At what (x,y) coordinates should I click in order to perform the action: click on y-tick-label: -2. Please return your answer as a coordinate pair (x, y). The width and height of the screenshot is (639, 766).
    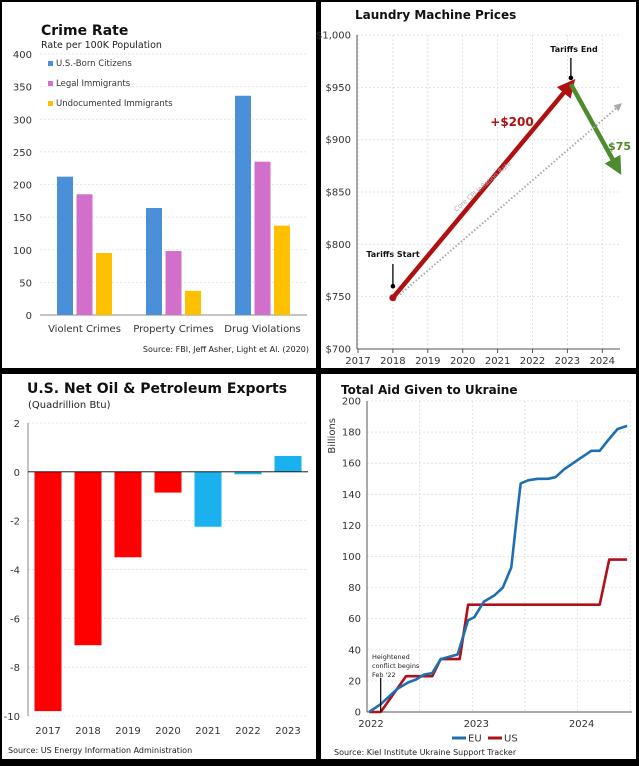
    Looking at the image, I should click on (15, 522).